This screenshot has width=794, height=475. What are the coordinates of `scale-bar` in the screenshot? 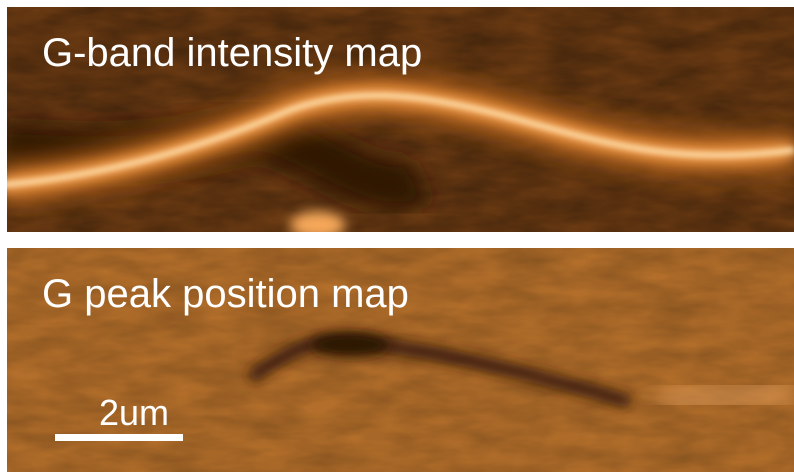 It's located at (119, 437).